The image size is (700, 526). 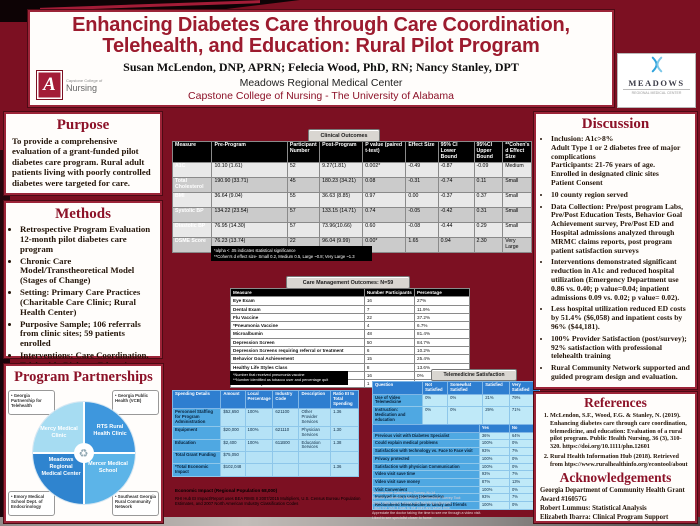 What do you see at coordinates (315, 432) in the screenshot?
I see `table-cell: Physician Services` at bounding box center [315, 432].